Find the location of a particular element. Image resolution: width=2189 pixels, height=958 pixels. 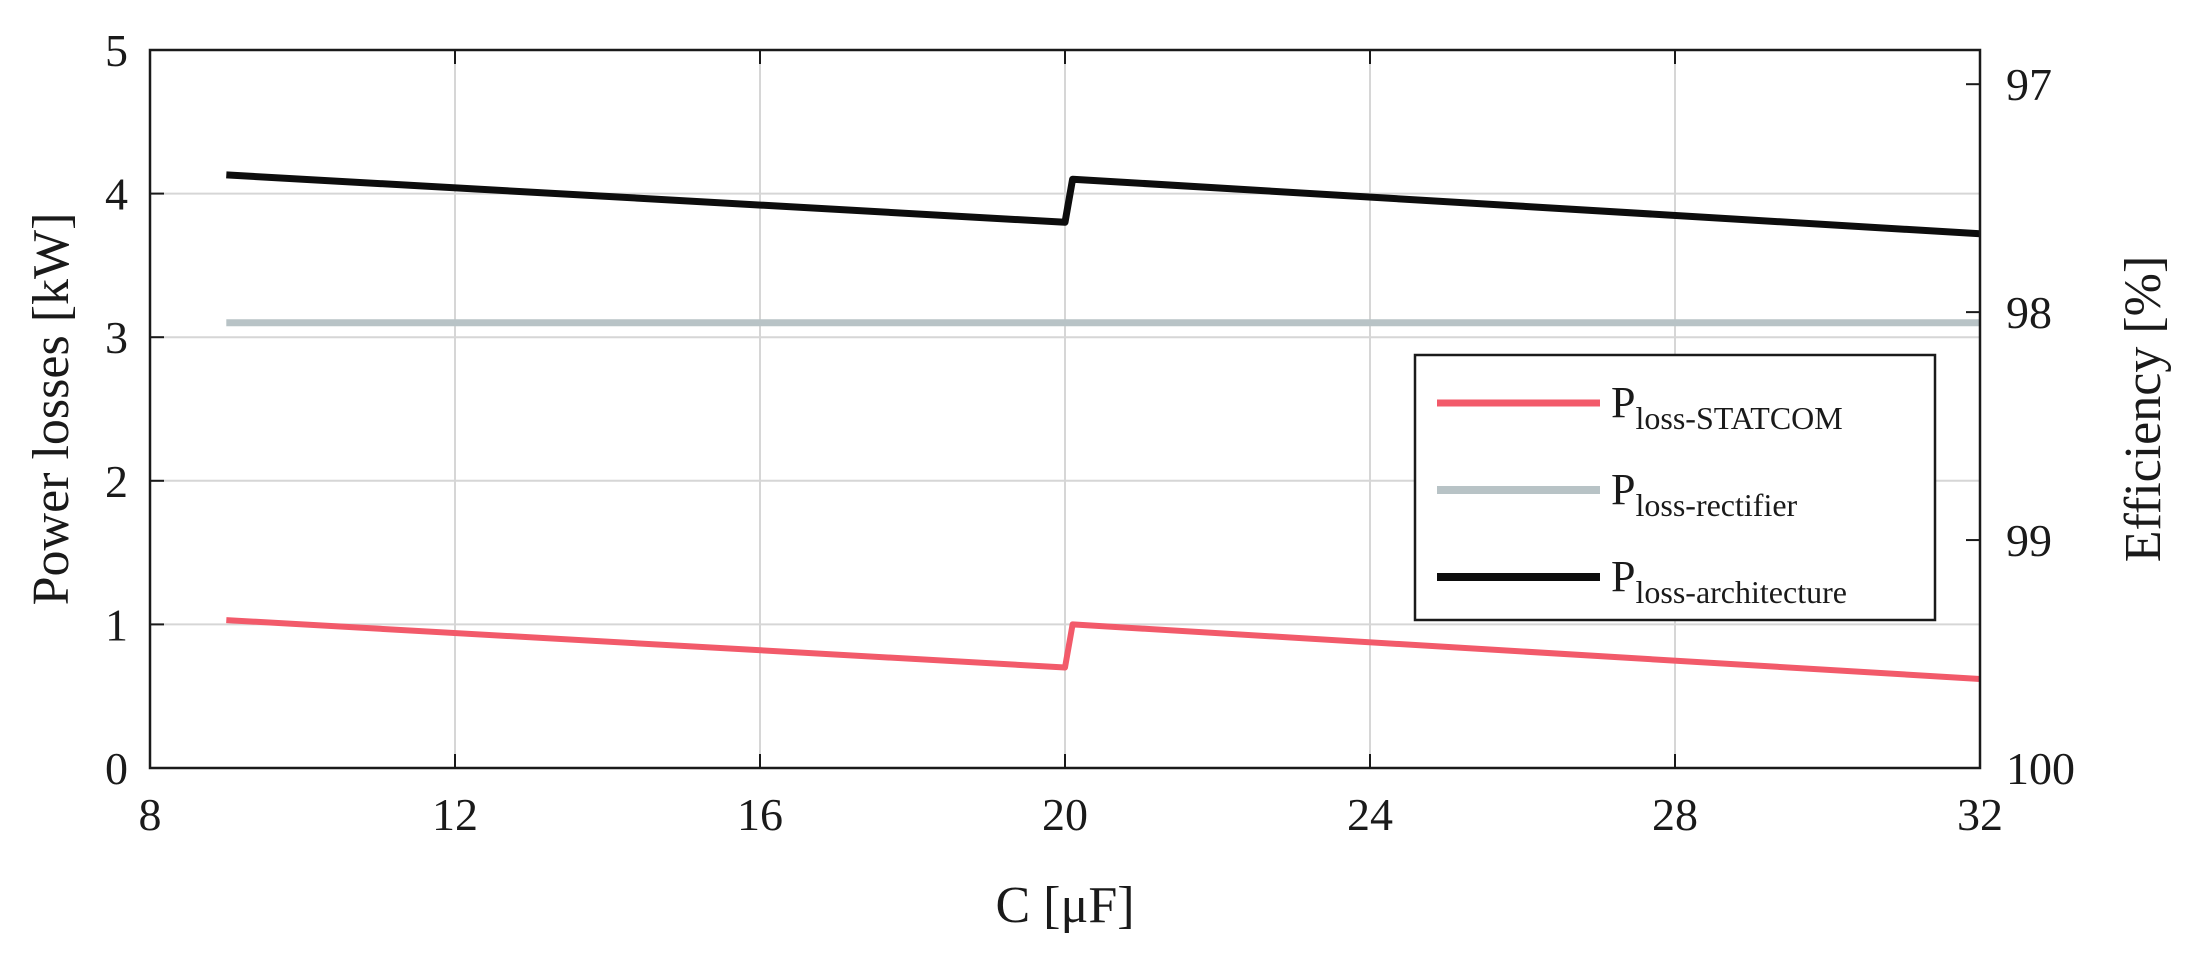

x-tick-label: 32 is located at coordinates (1980, 814).